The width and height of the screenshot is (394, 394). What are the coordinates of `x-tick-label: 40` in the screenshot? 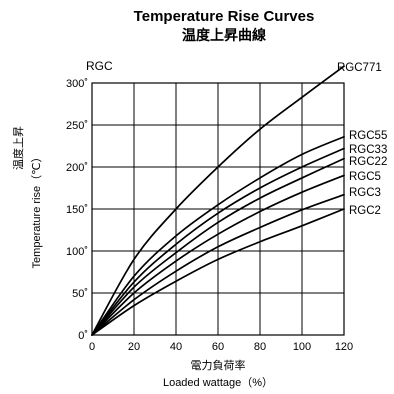 It's located at (176, 347).